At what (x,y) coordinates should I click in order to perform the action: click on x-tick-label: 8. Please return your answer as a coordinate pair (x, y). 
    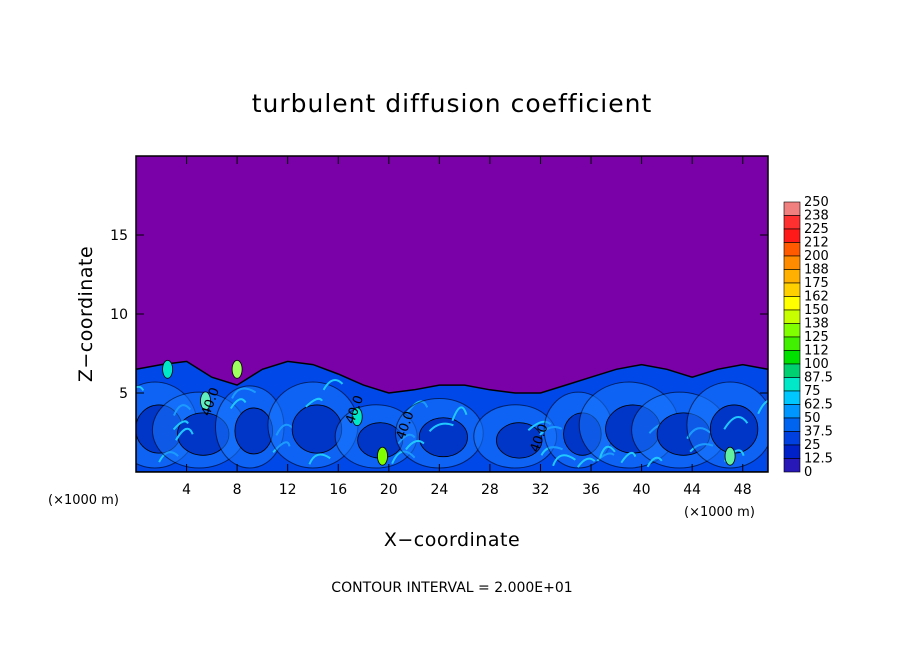
    Looking at the image, I should click on (237, 490).